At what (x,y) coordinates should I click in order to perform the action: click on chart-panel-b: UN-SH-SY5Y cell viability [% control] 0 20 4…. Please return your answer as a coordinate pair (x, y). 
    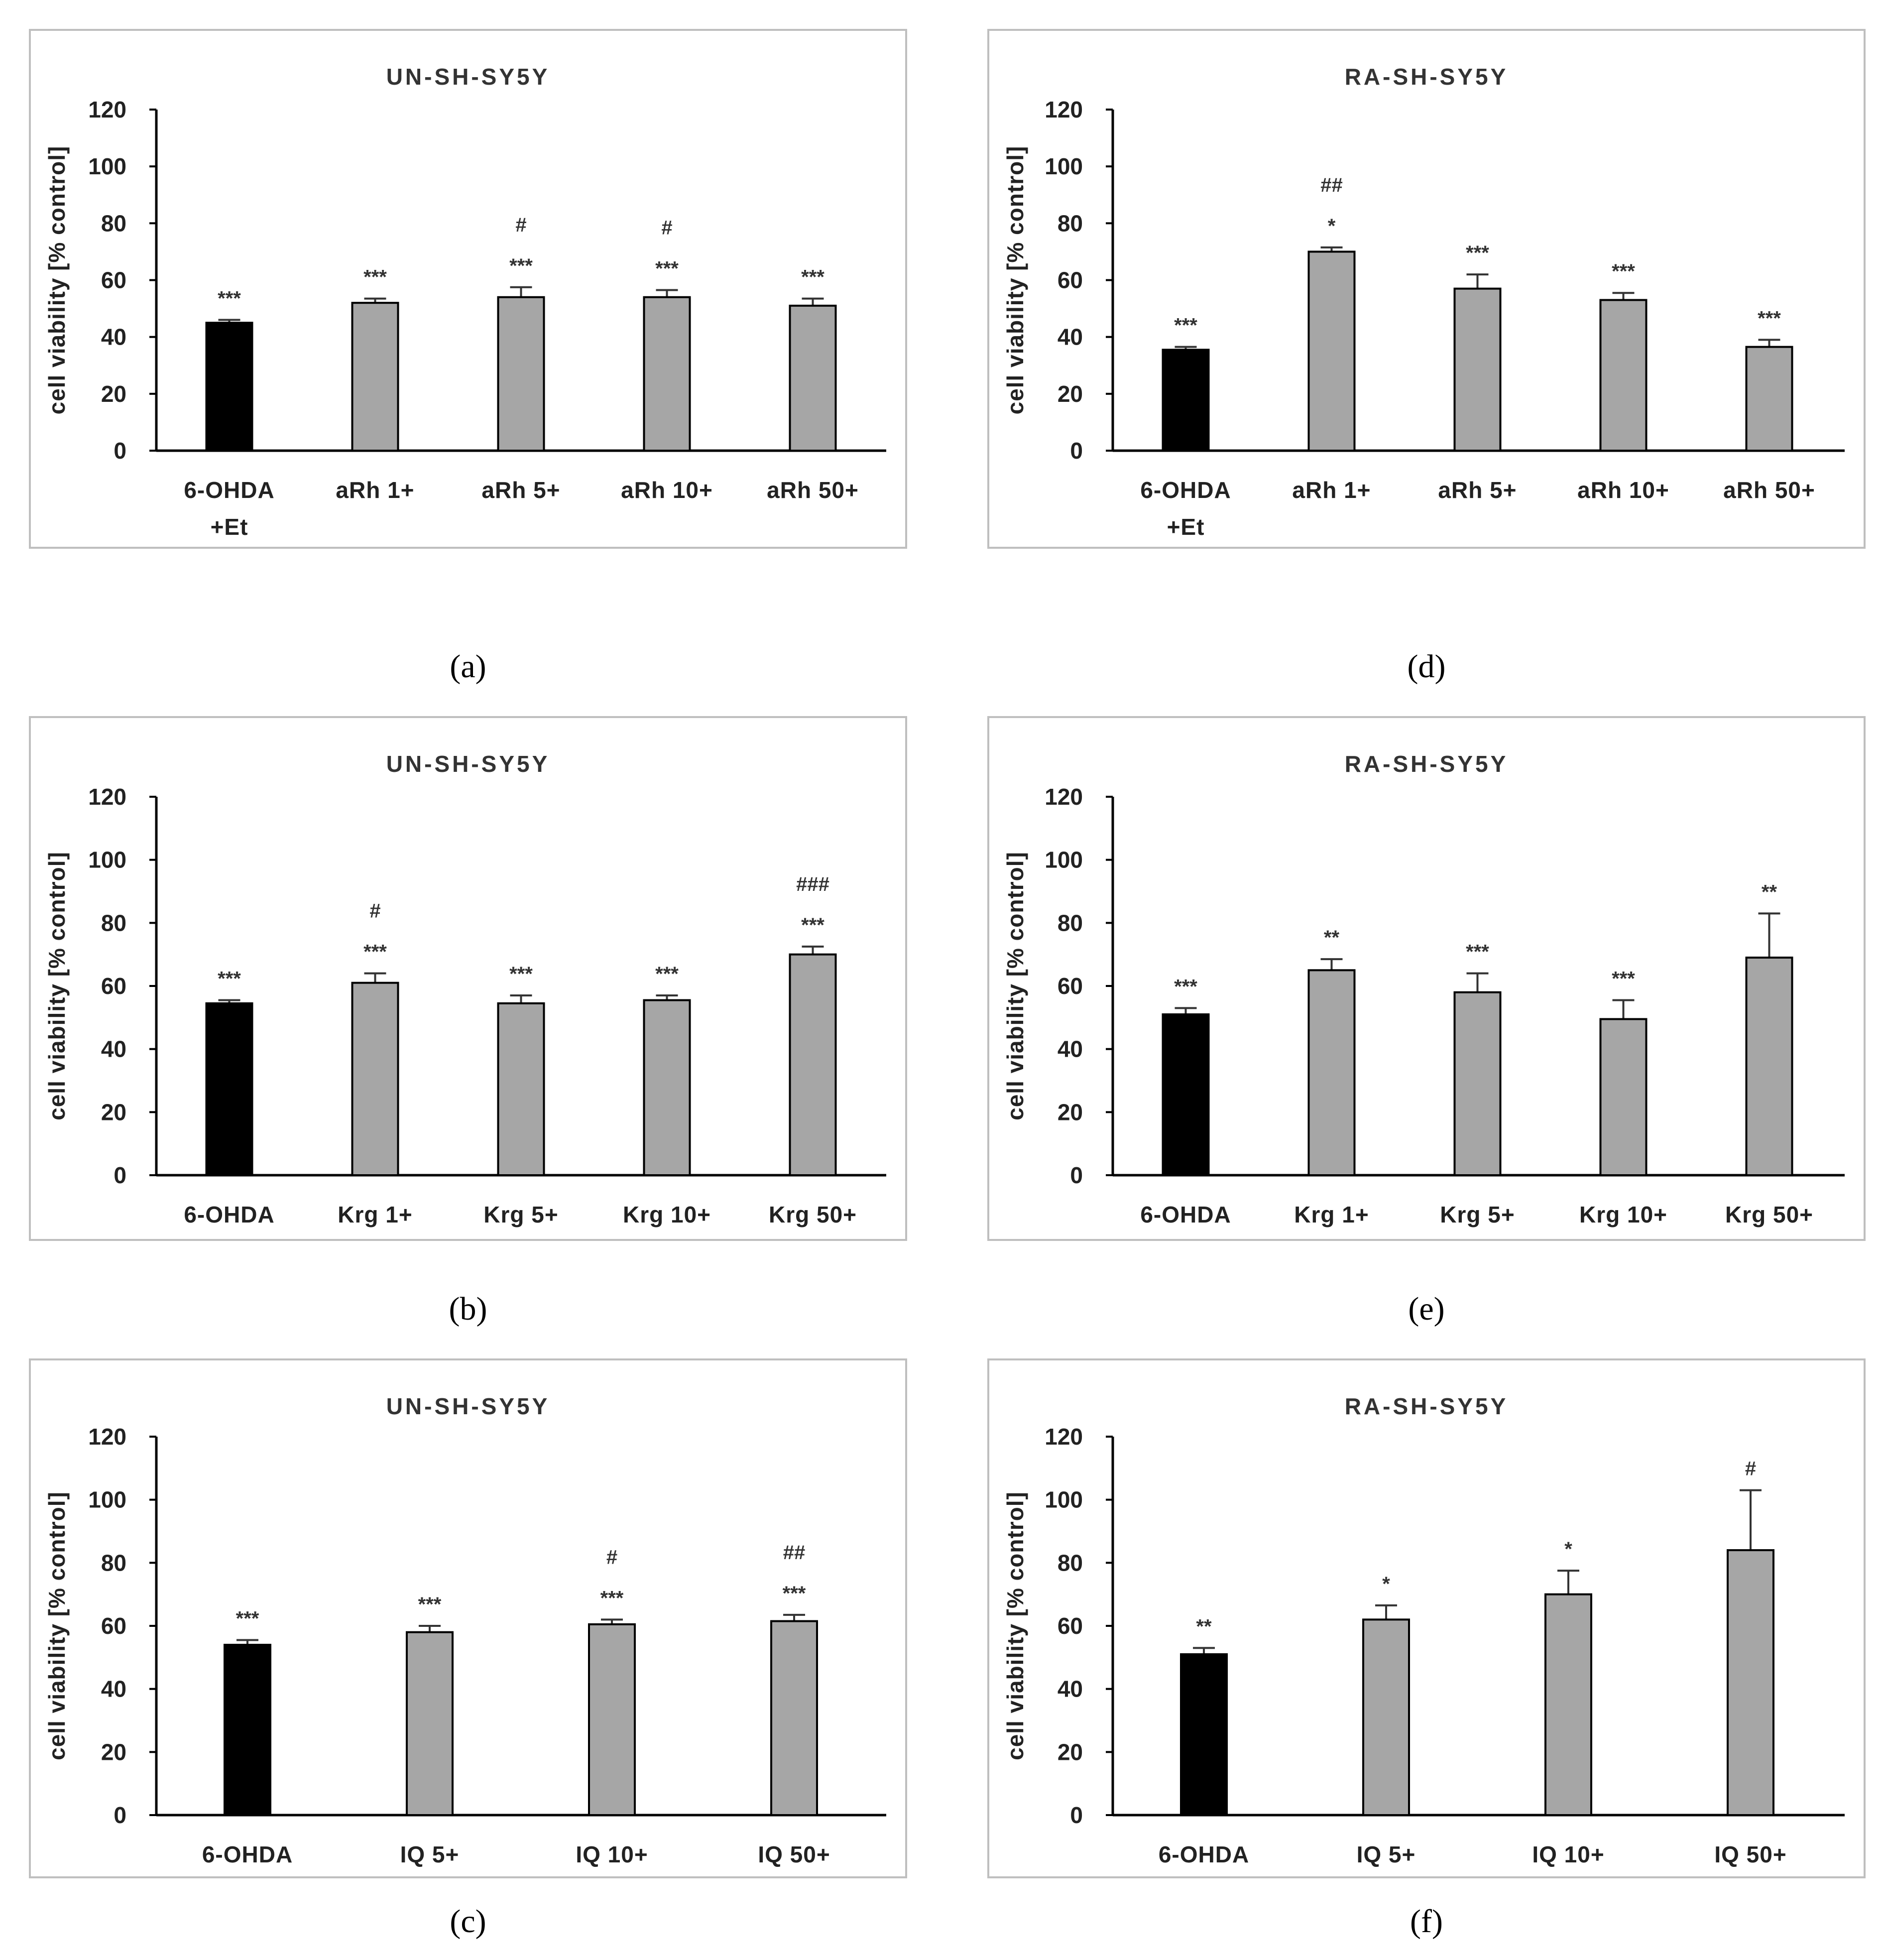
    Looking at the image, I should click on (468, 1021).